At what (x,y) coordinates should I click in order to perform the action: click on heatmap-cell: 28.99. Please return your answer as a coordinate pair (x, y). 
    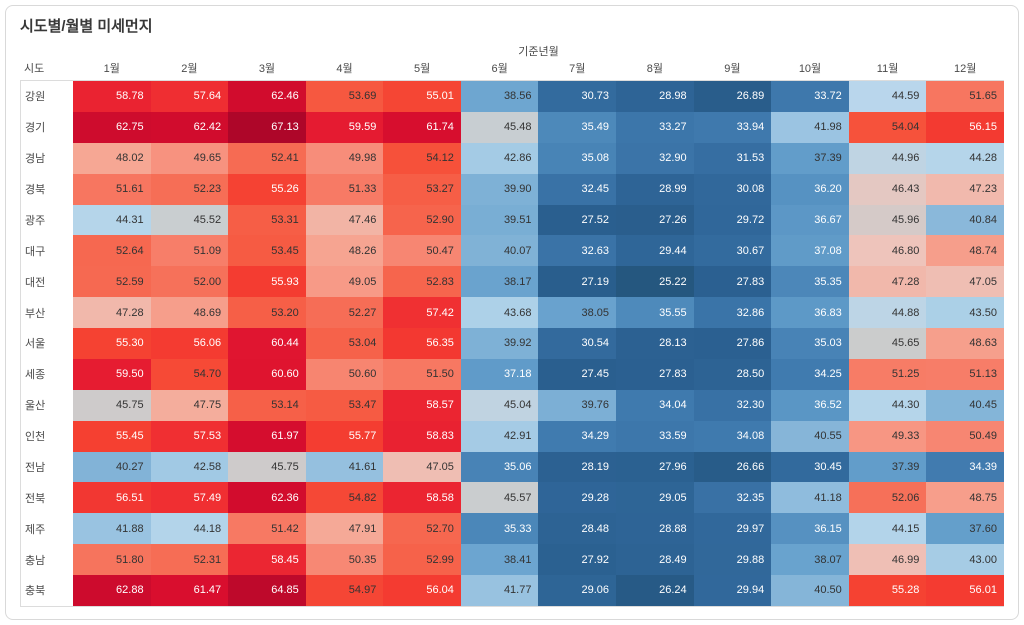
    Looking at the image, I should click on (655, 189).